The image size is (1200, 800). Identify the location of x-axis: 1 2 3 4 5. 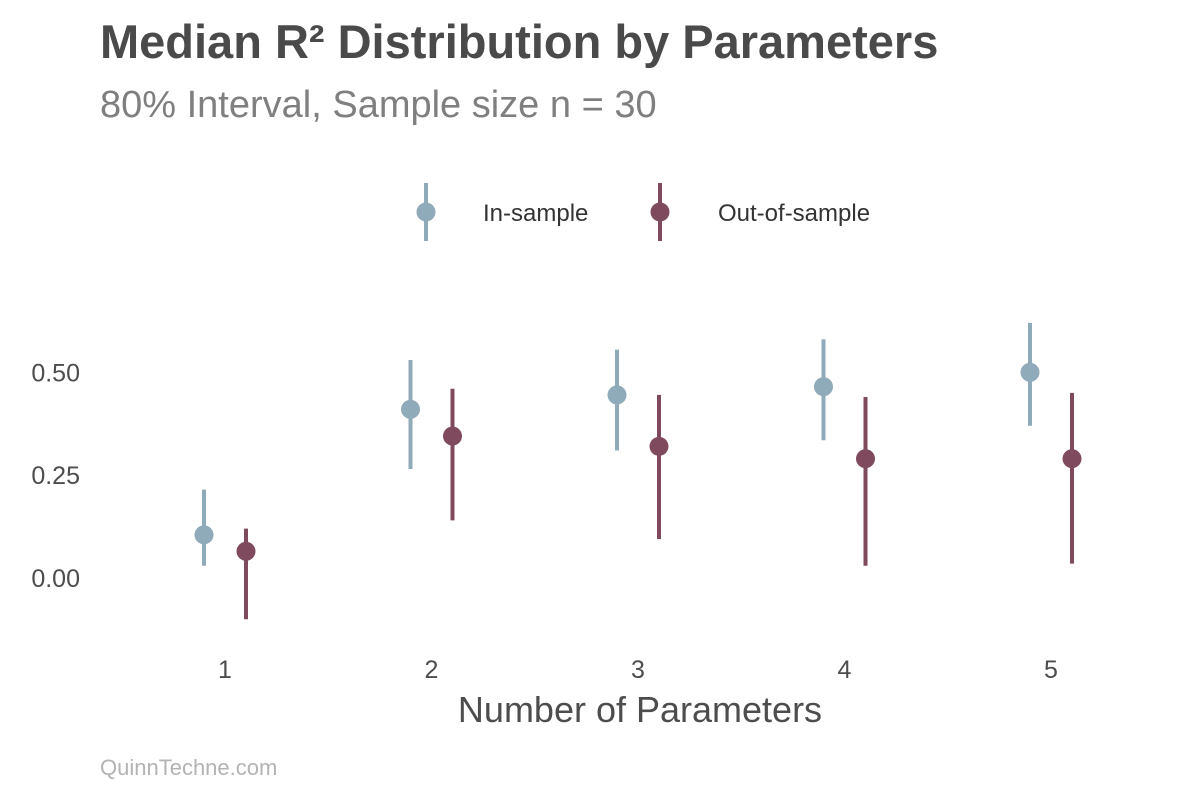
(638, 670).